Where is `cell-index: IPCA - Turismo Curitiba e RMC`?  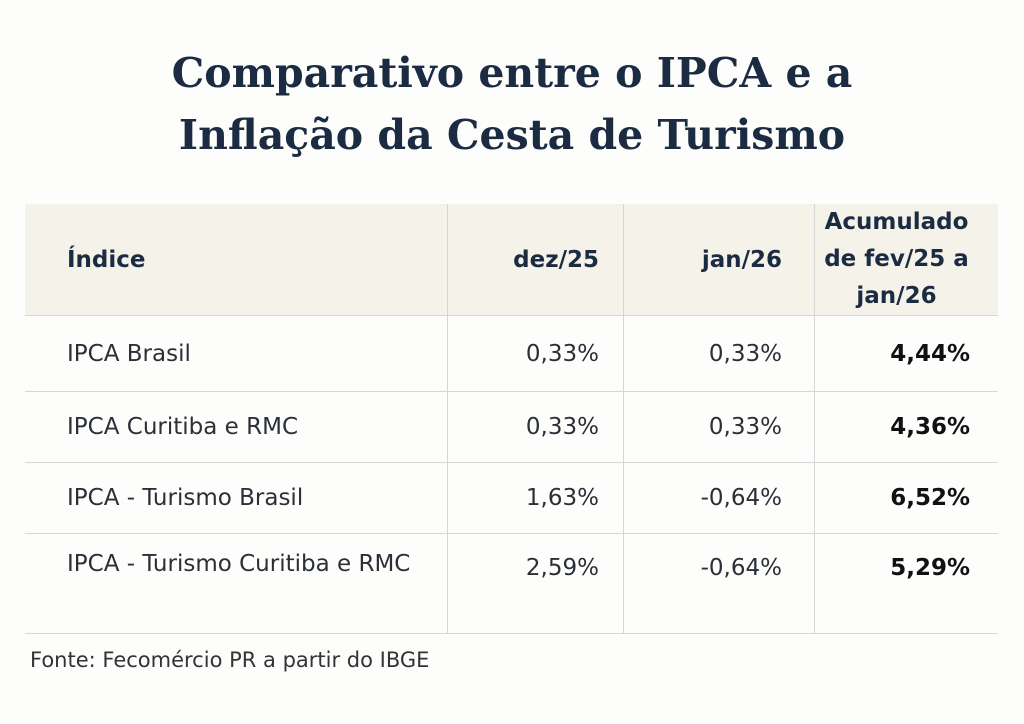
cell-index: IPCA - Turismo Curitiba e RMC is located at coordinates (236, 583).